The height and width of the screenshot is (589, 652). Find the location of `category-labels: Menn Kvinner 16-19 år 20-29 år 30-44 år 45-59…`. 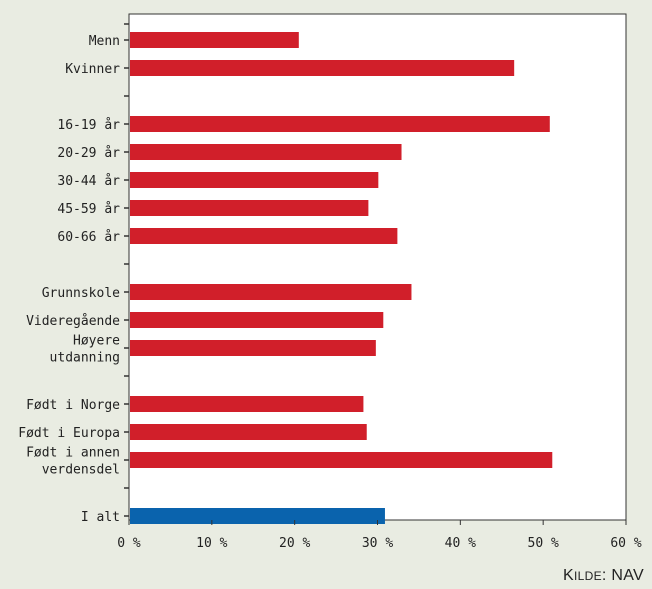

category-labels: Menn Kvinner 16-19 år 20-29 år 30-44 år 45-59… is located at coordinates (69, 279).